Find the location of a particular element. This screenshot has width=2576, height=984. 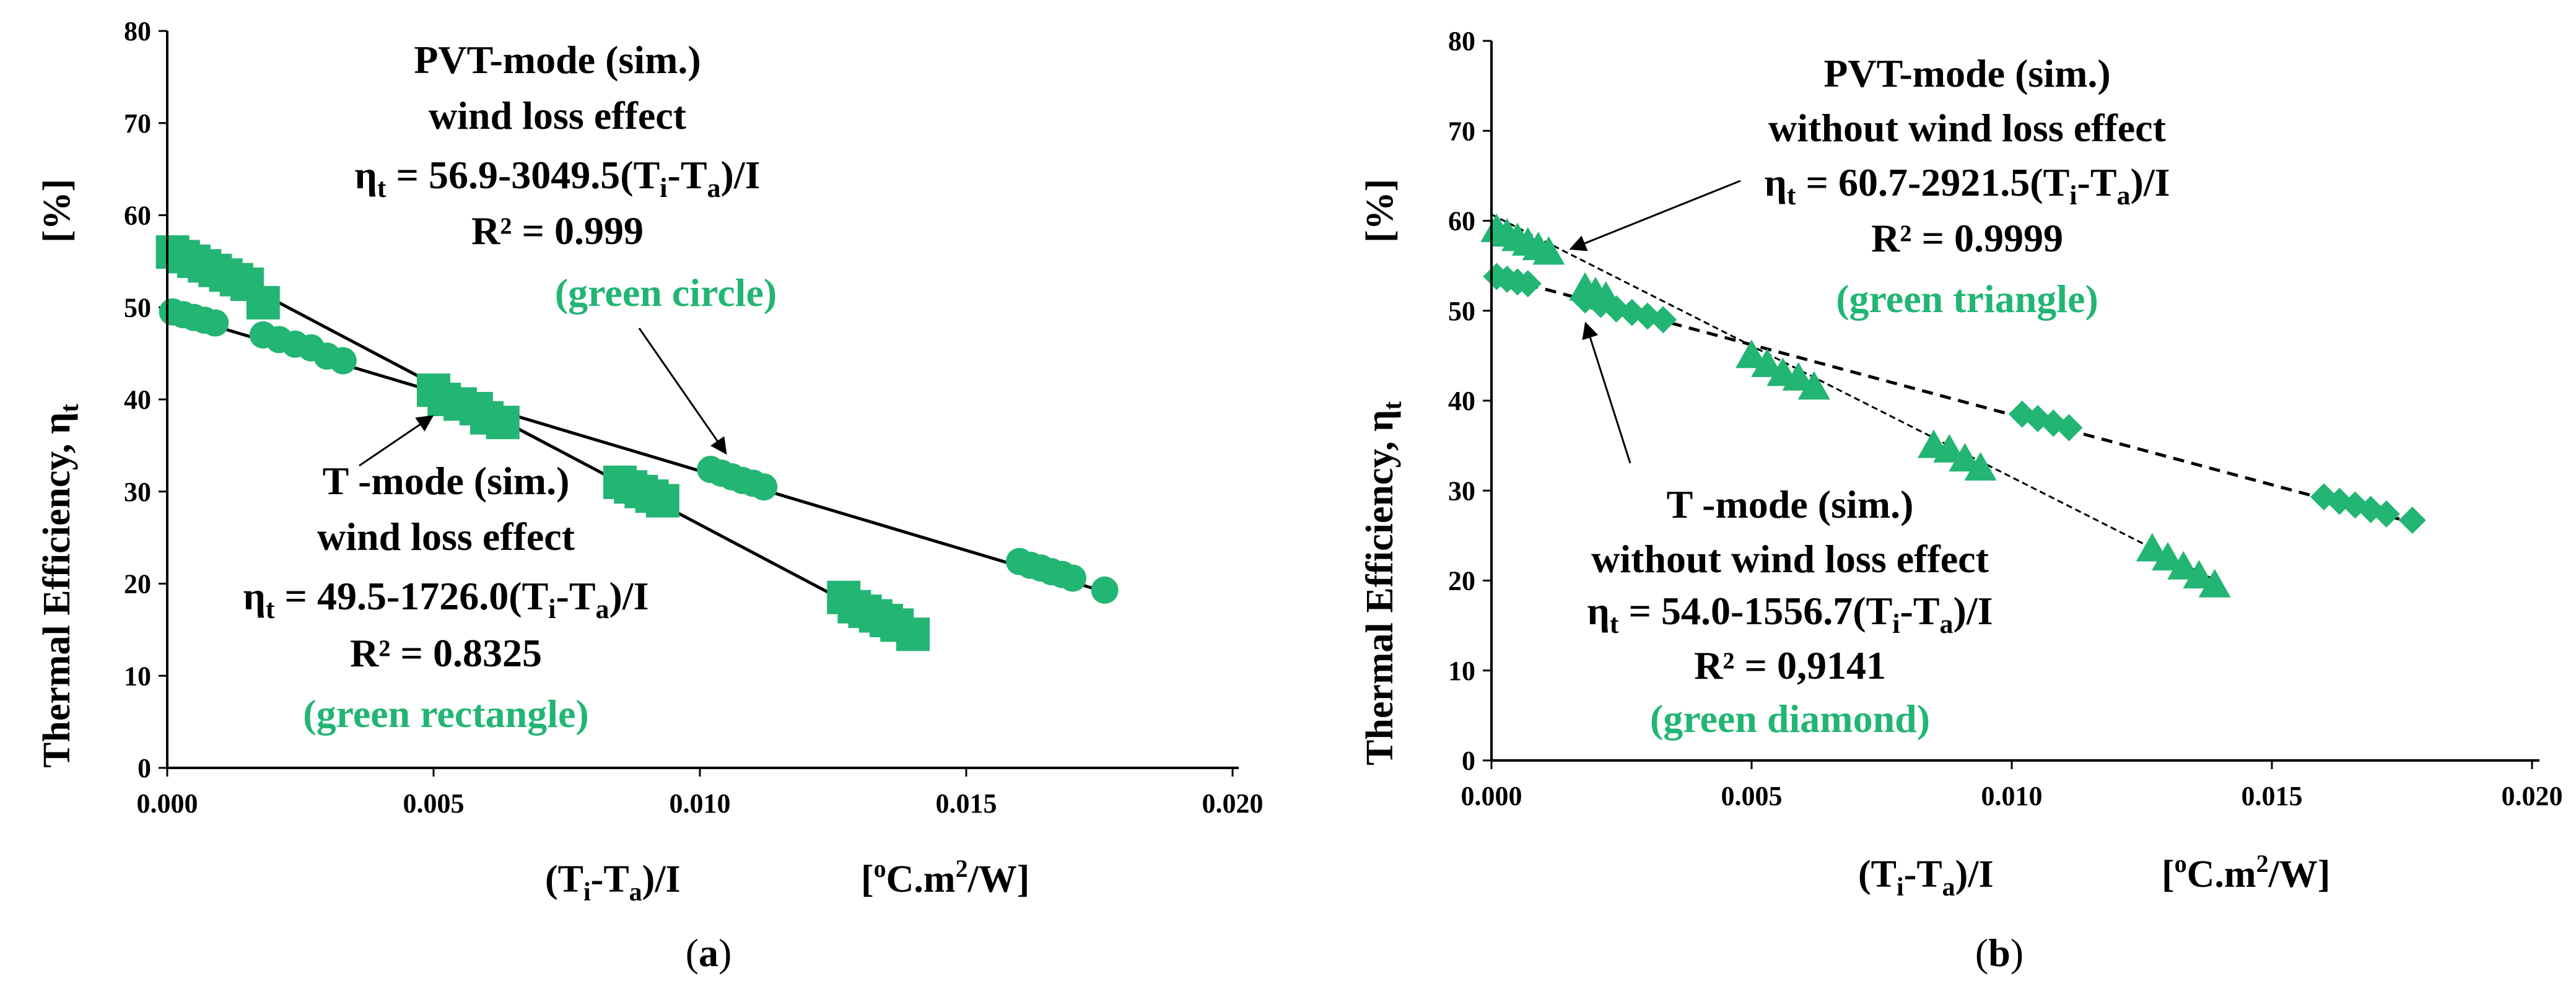

annotation-pvt-r2-b: R² = 0.9999 is located at coordinates (1967, 238).